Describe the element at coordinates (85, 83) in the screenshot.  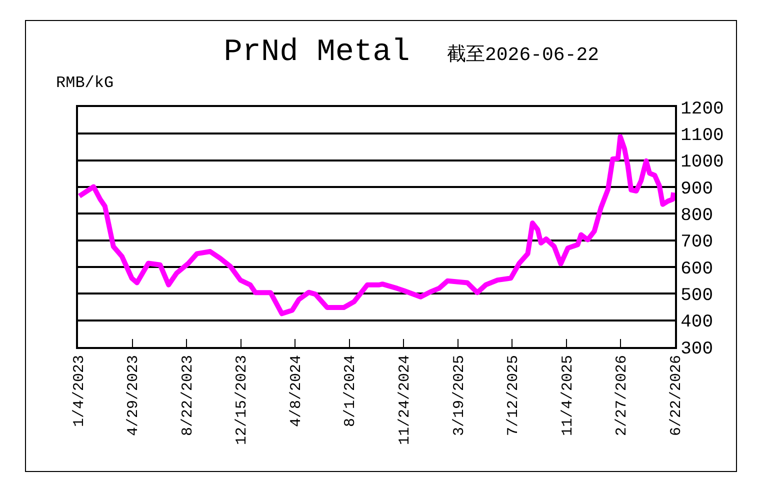
I see `y-axis-title: RMB/kG` at that location.